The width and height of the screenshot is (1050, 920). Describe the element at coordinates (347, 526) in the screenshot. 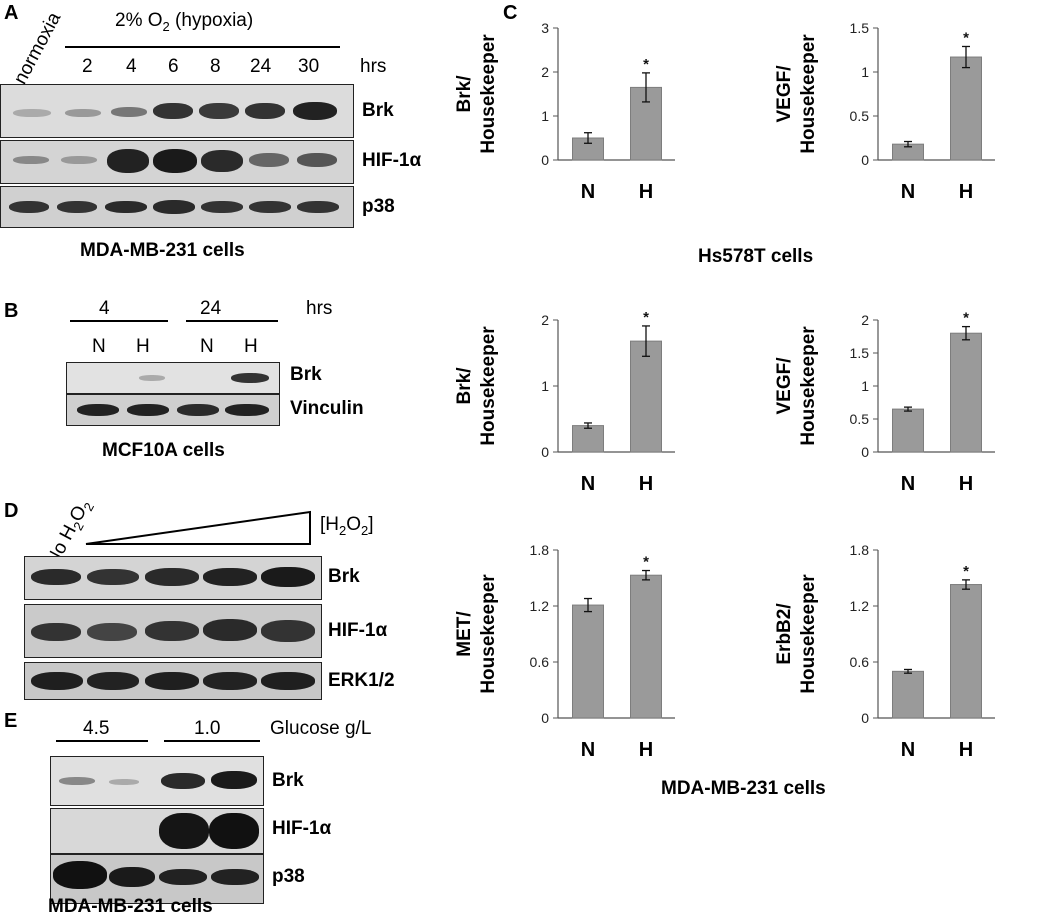

I see `h2o2-concentration-label: [H2O2]` at that location.